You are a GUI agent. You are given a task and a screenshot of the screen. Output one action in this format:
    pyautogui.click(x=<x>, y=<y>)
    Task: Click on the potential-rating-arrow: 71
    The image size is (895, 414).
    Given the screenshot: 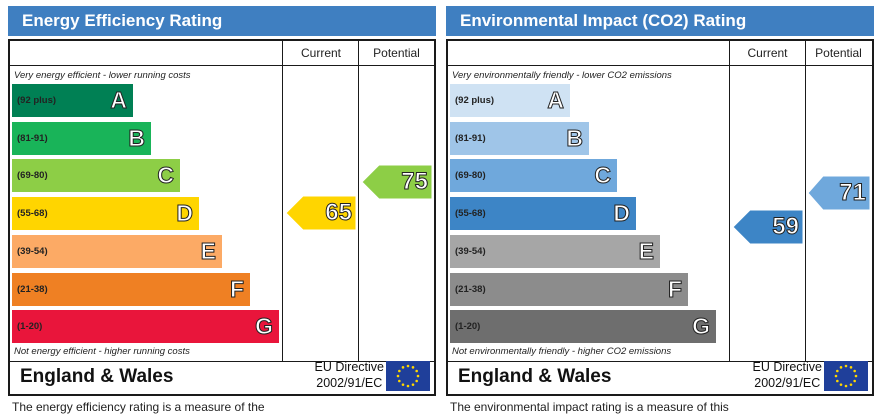 What is the action you would take?
    pyautogui.click(x=839, y=192)
    